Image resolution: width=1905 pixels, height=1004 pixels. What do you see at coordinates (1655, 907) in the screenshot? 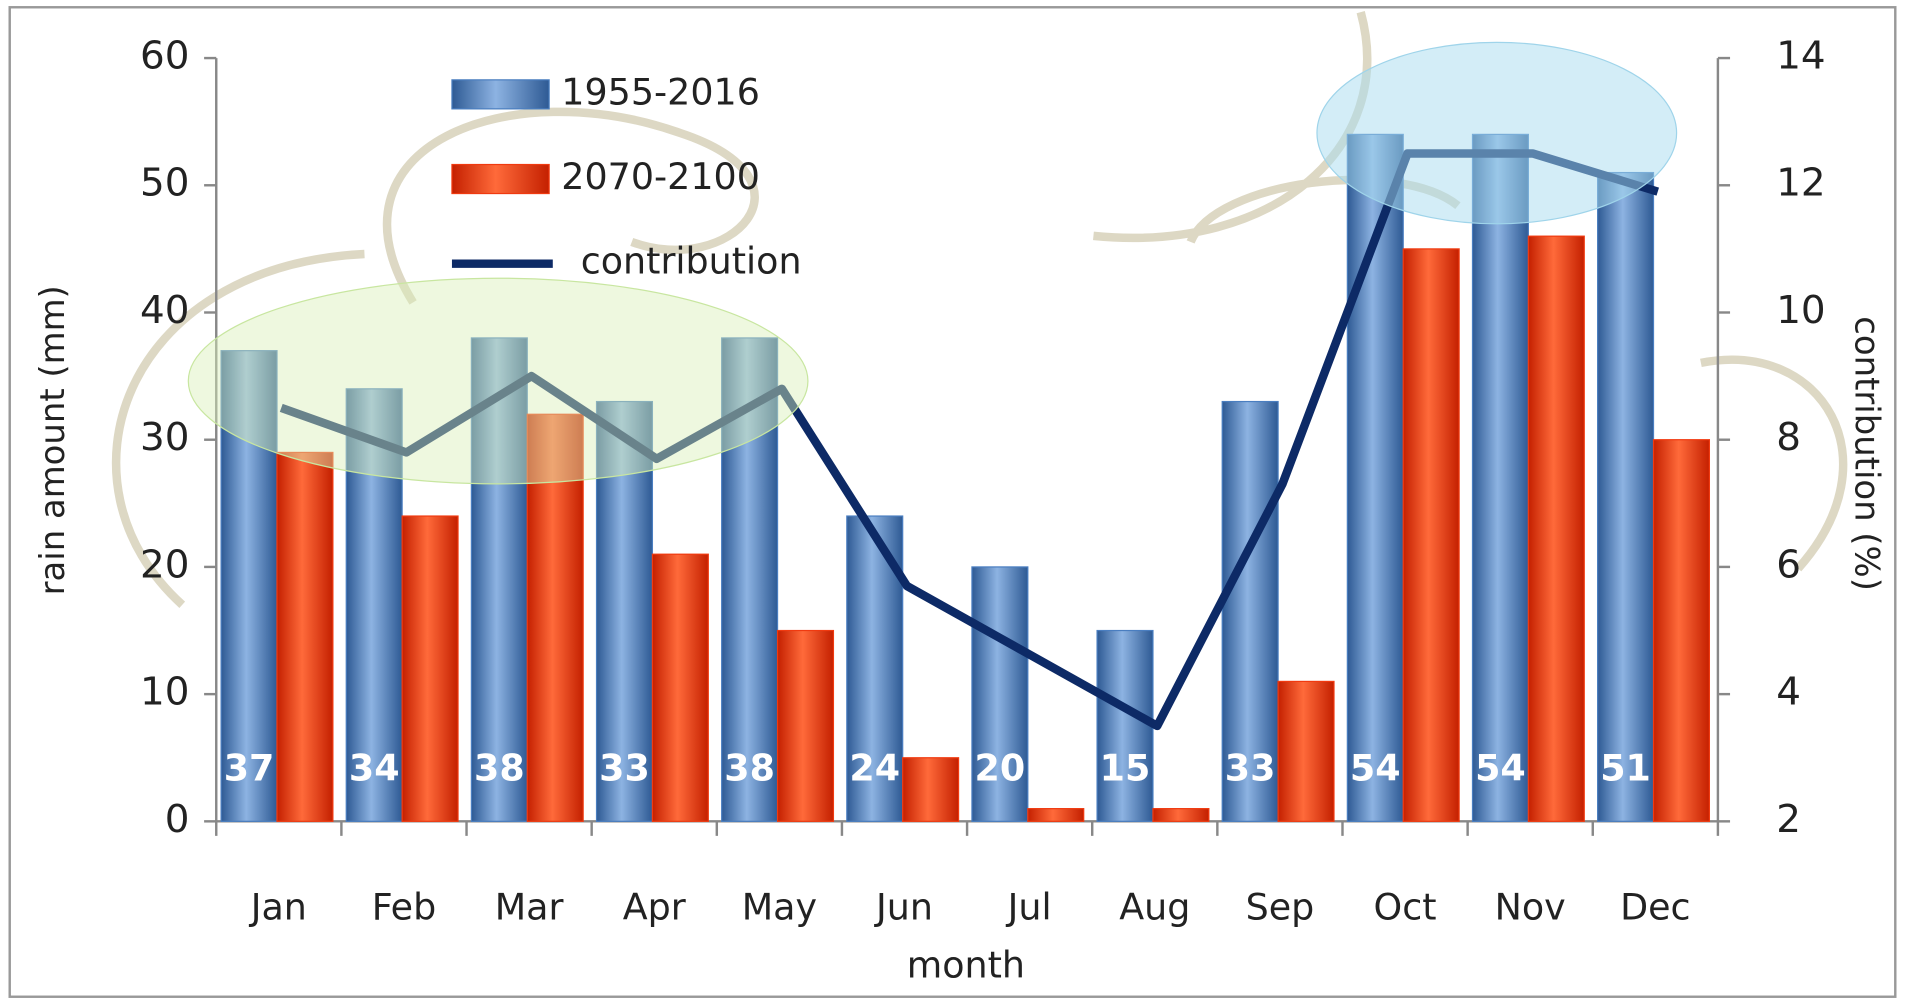
I see `x-tick-label: Dec` at bounding box center [1655, 907].